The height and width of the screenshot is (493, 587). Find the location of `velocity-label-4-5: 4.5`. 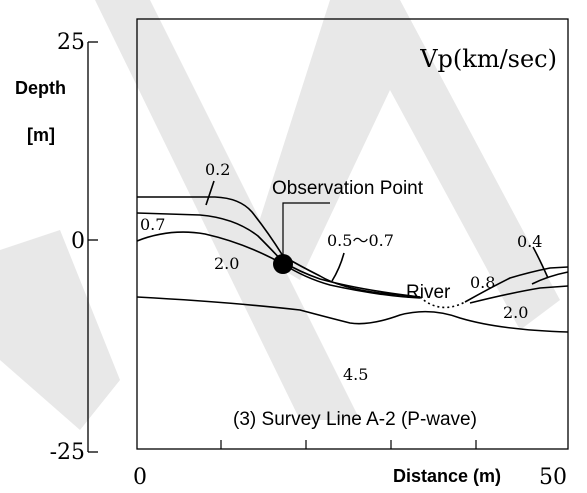

velocity-label-4-5: 4.5 is located at coordinates (355, 374).